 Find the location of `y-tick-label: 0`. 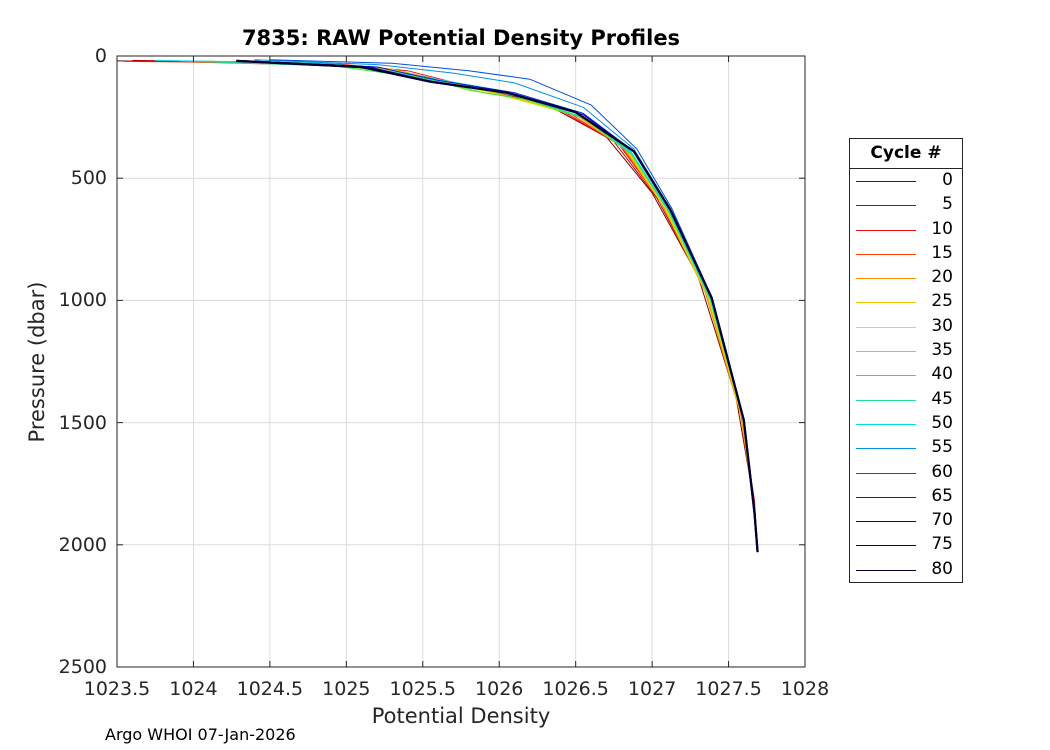

y-tick-label: 0 is located at coordinates (100, 56).